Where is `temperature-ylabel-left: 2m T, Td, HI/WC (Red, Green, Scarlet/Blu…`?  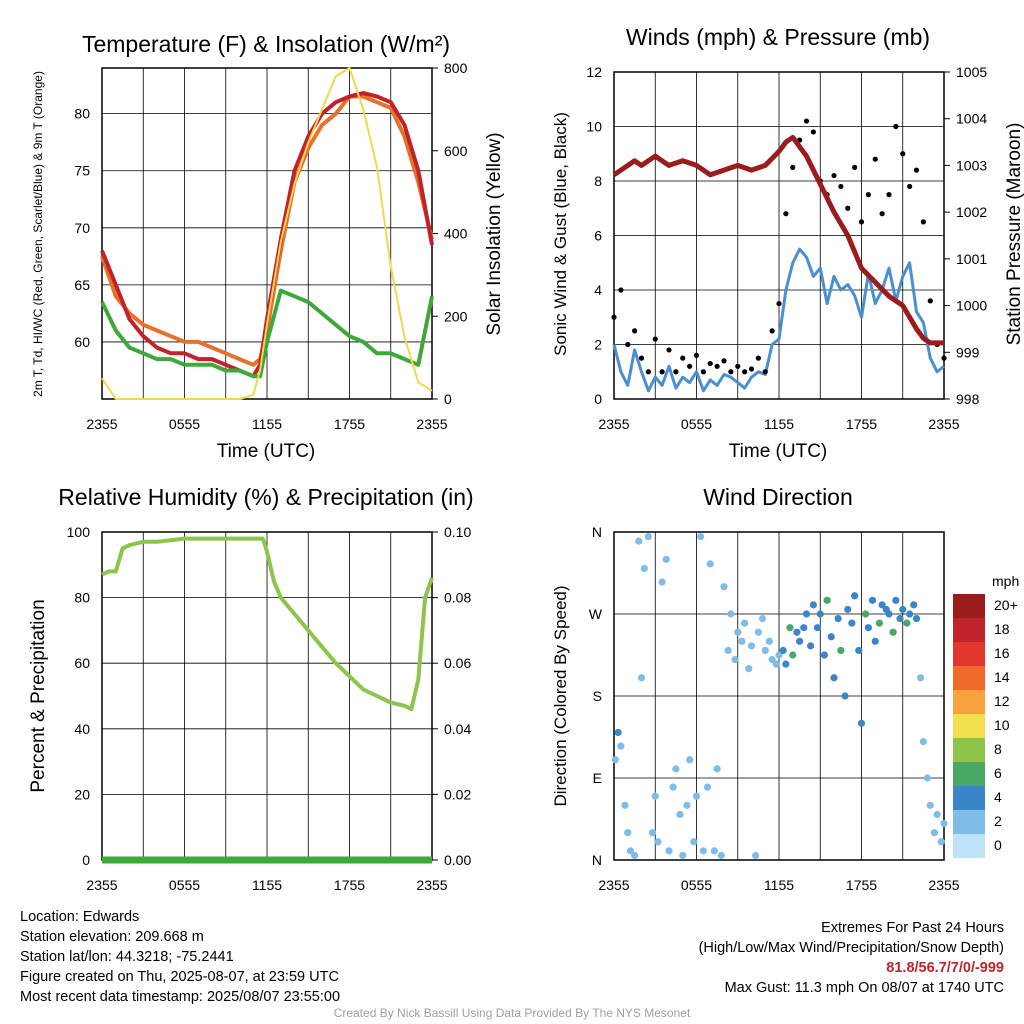 temperature-ylabel-left: 2m T, Td, HI/WC (Red, Green, Scarlet/Blu… is located at coordinates (38, 234).